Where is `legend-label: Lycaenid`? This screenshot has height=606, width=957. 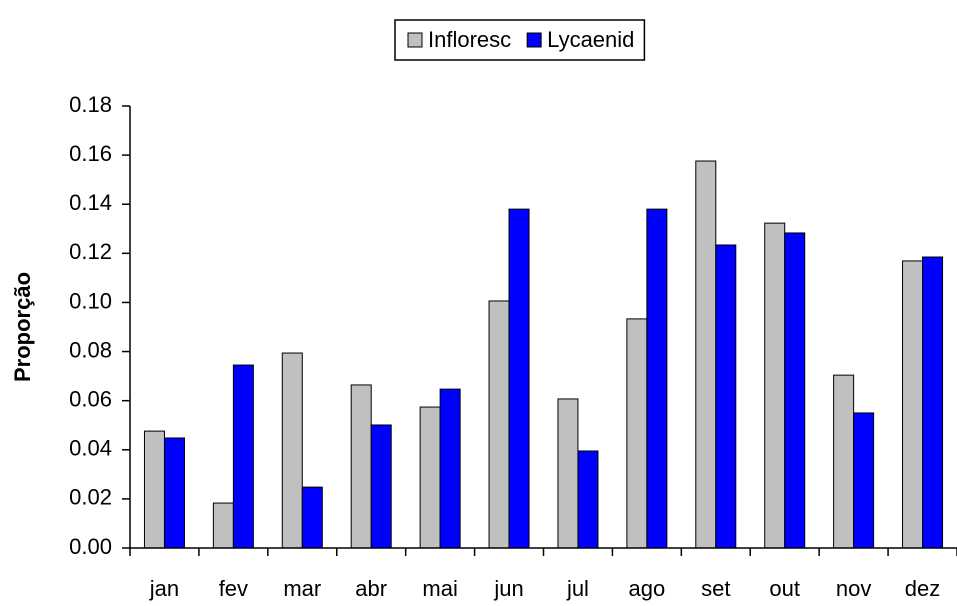
legend-label: Lycaenid is located at coordinates (590, 39).